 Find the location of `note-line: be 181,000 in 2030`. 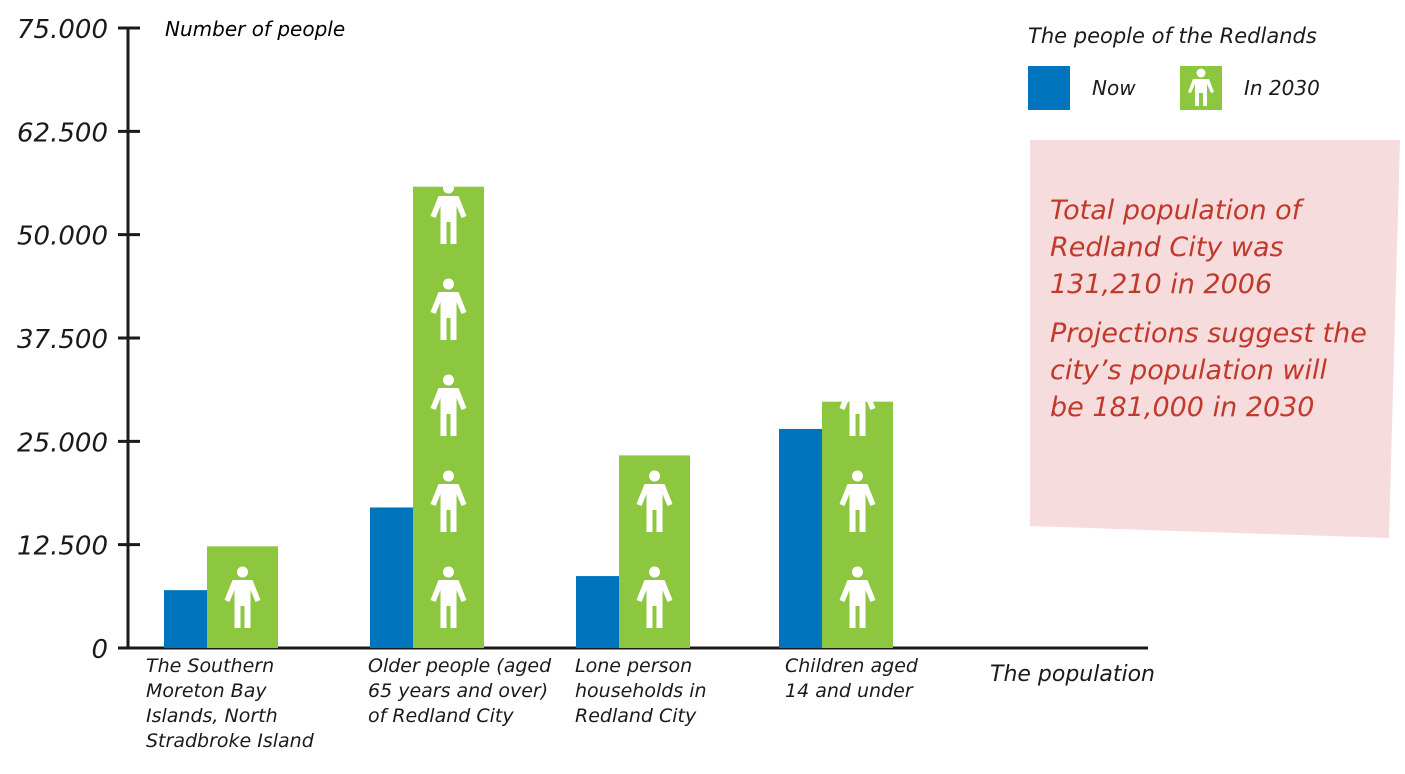

note-line: be 181,000 in 2030 is located at coordinates (1182, 407).